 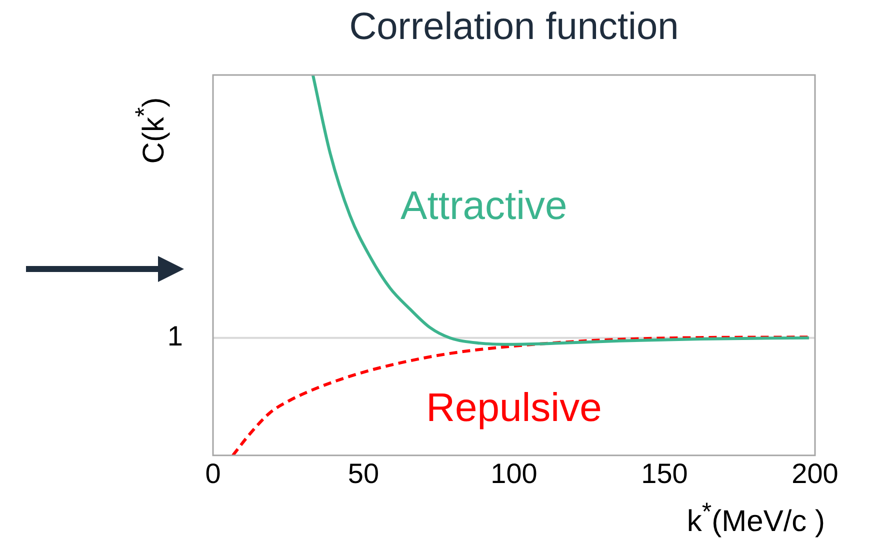 I want to click on series-label: Repulsive, so click(x=514, y=408).